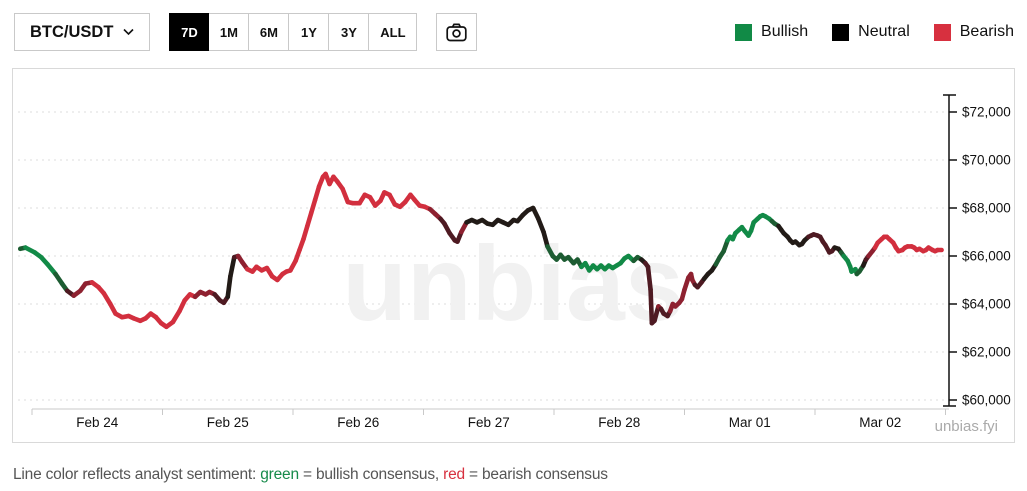  Describe the element at coordinates (986, 352) in the screenshot. I see `y-tick-label: $62,000` at that location.